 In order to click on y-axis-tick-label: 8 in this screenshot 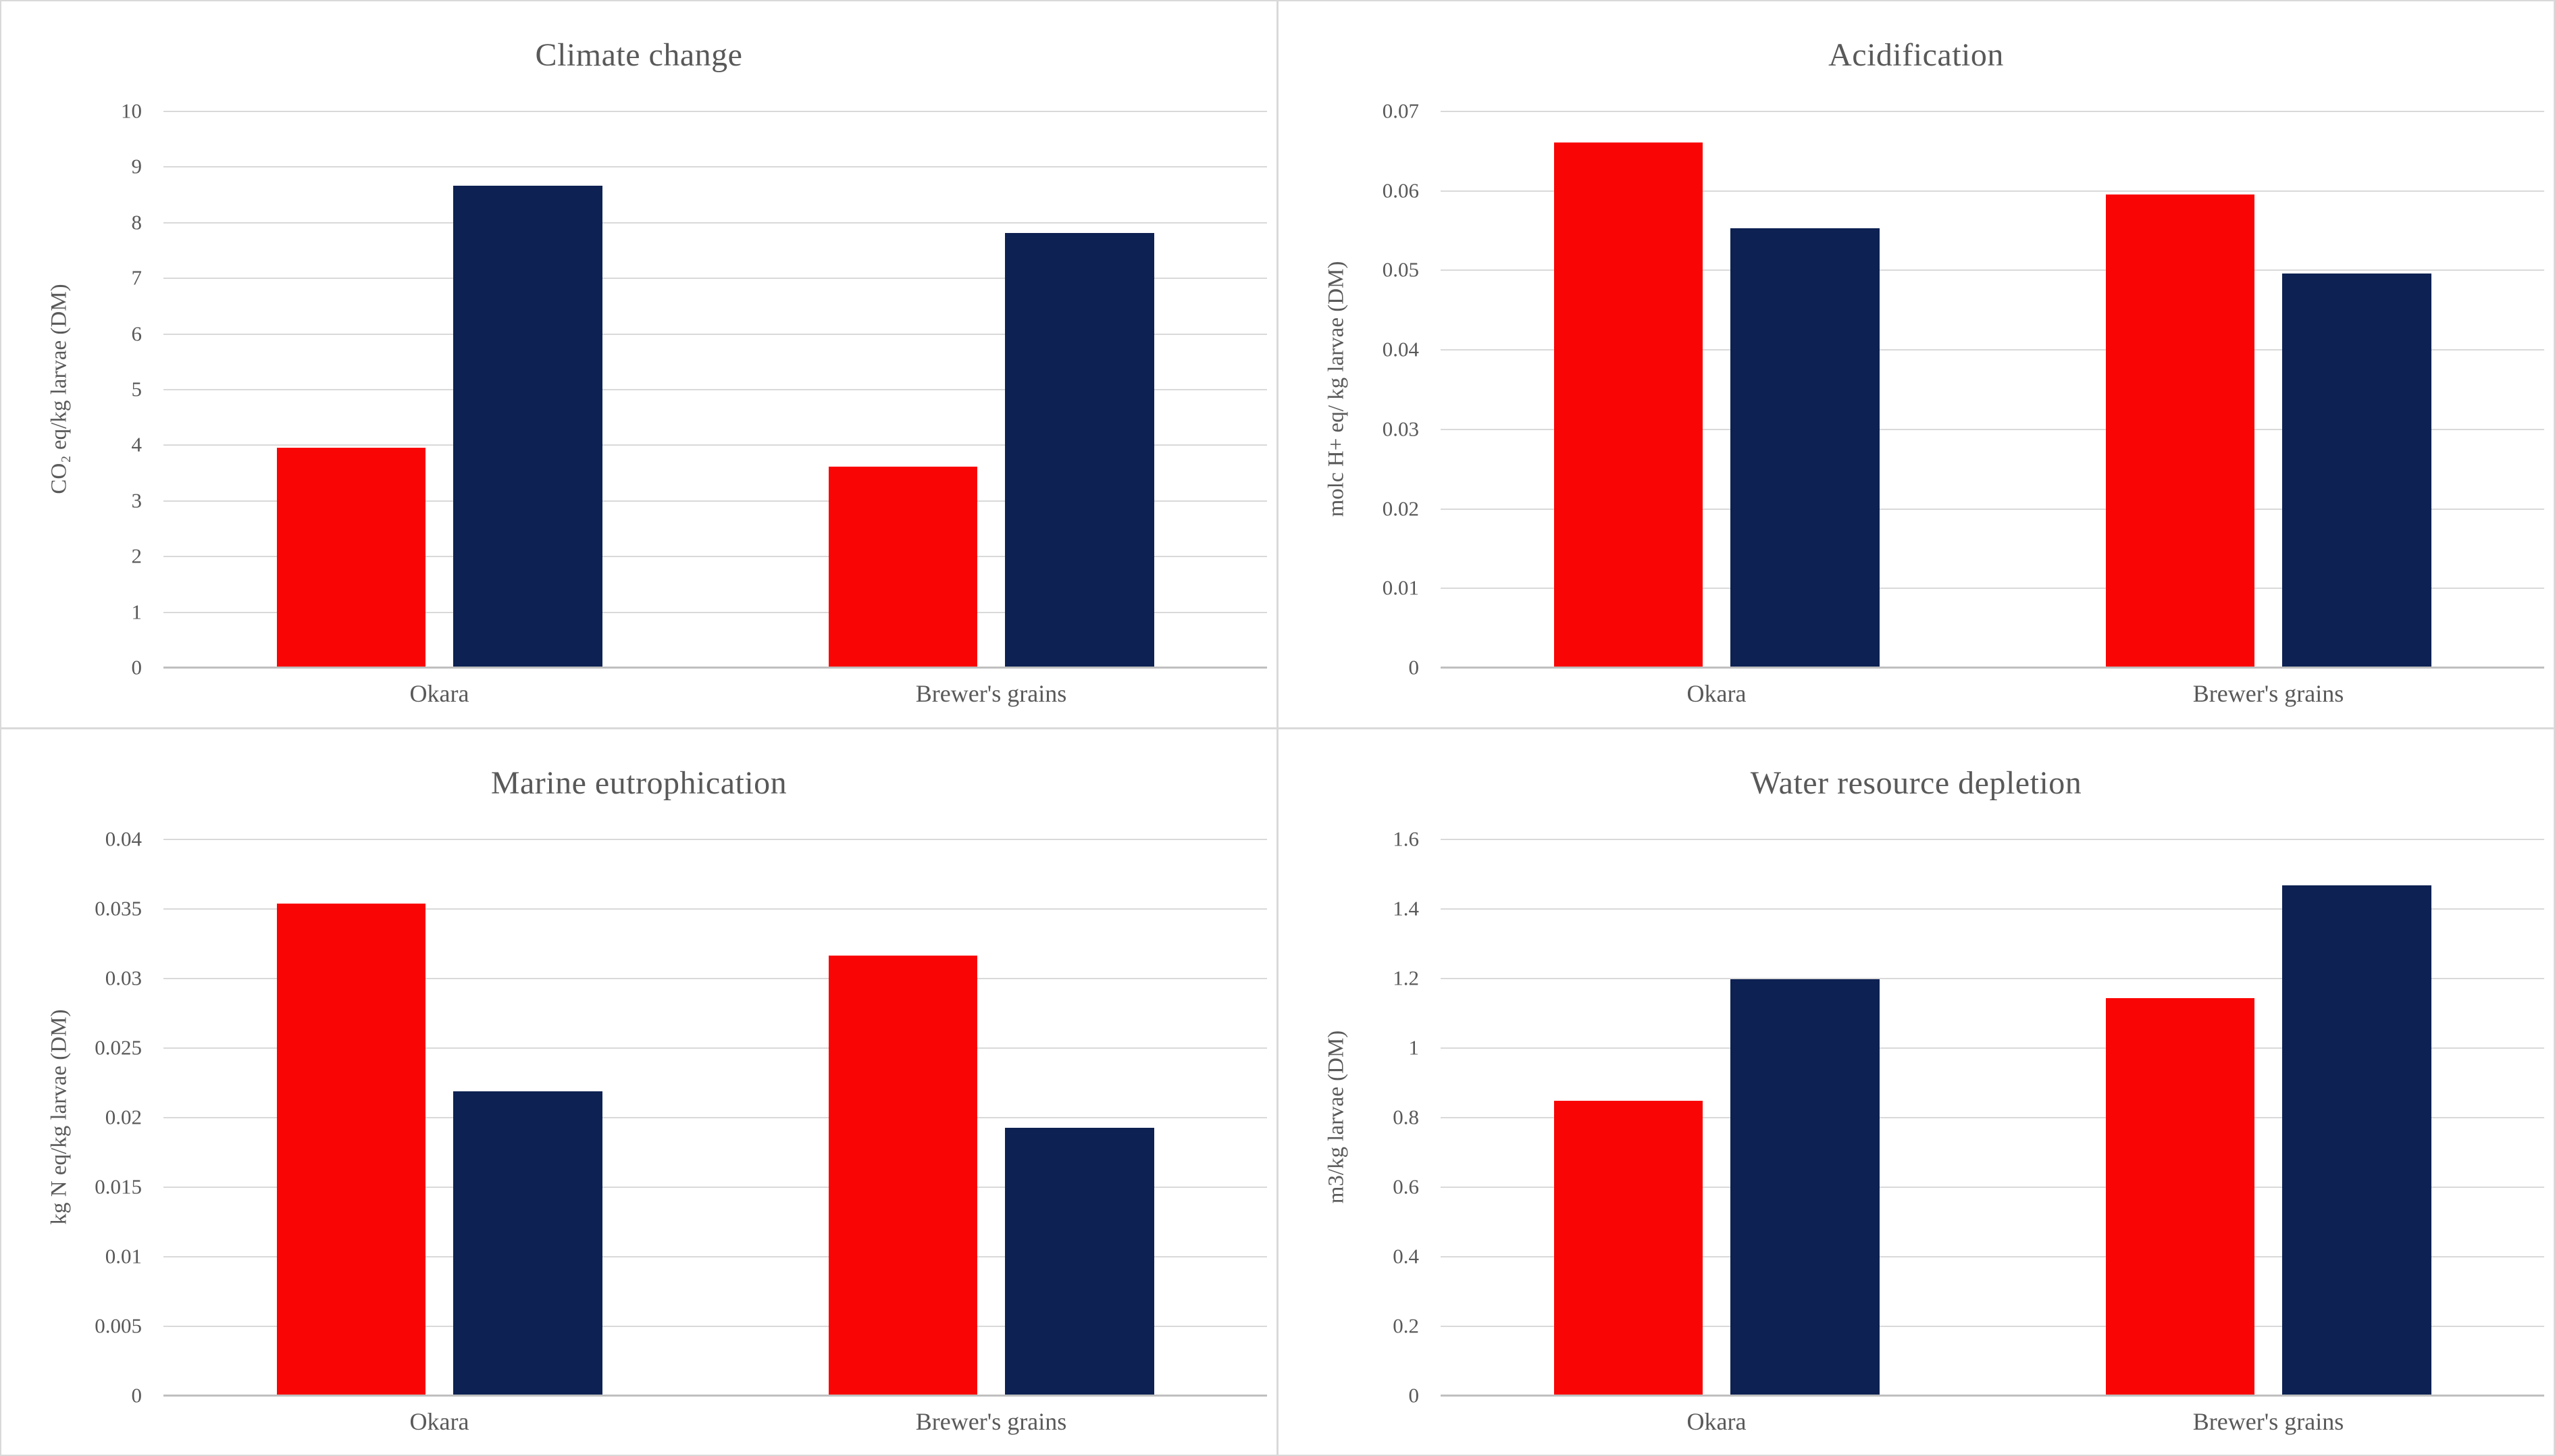, I will do `click(137, 222)`.